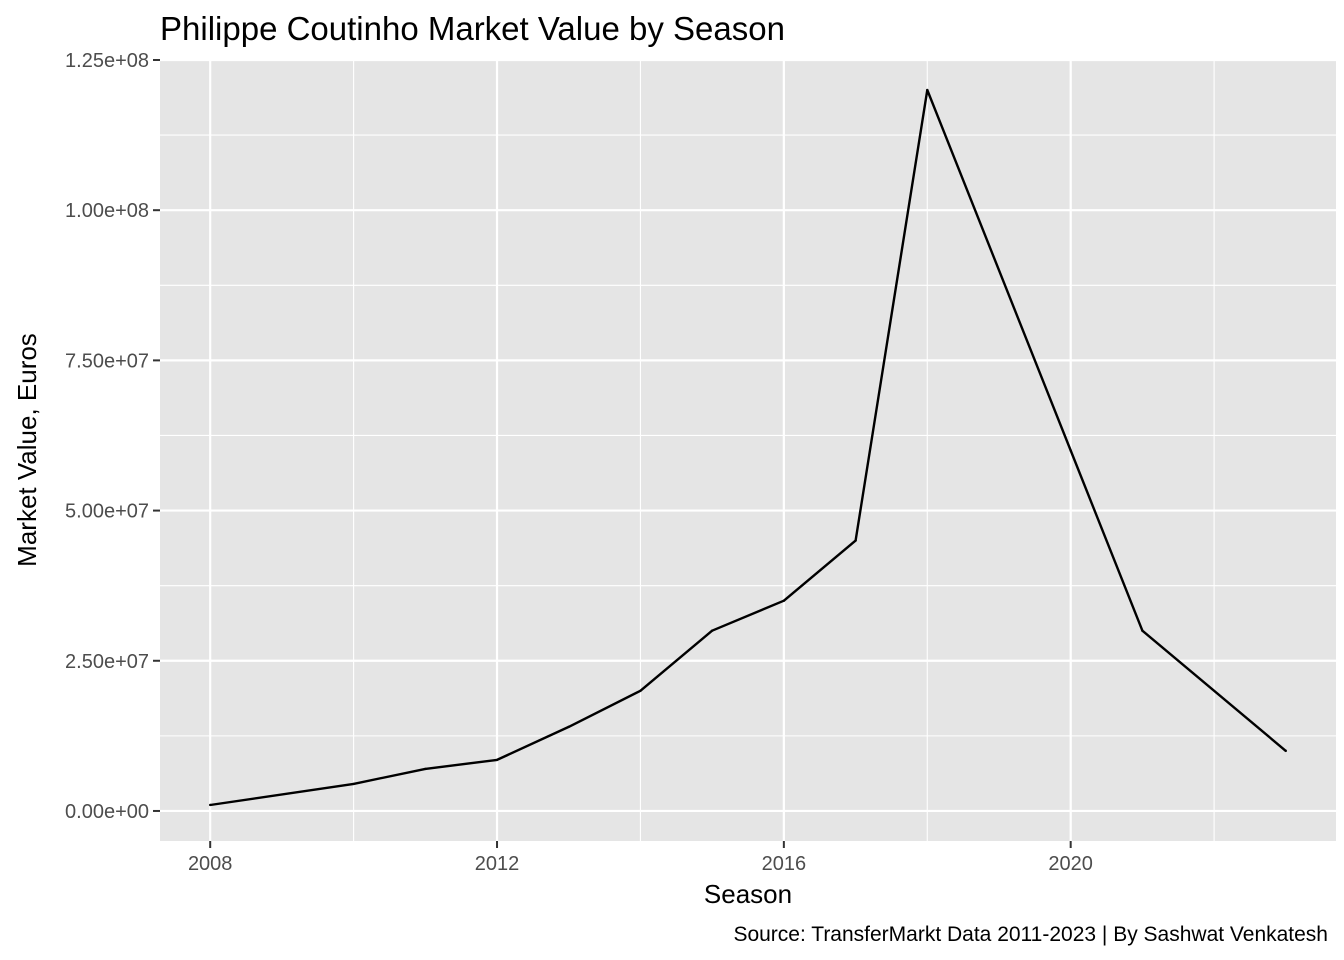 The width and height of the screenshot is (1344, 960). I want to click on y-tick-label: 0.00e+00, so click(107, 812).